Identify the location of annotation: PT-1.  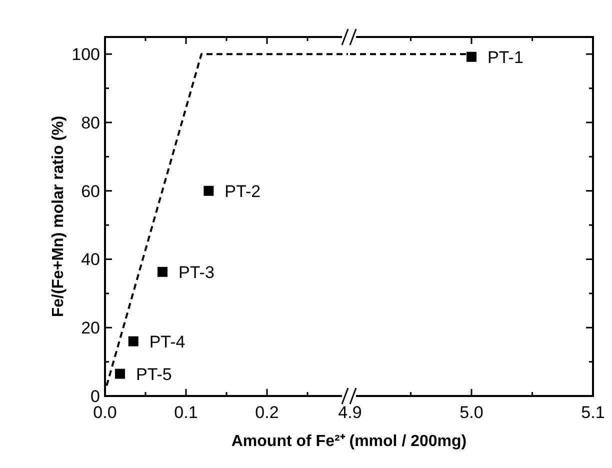
(506, 57).